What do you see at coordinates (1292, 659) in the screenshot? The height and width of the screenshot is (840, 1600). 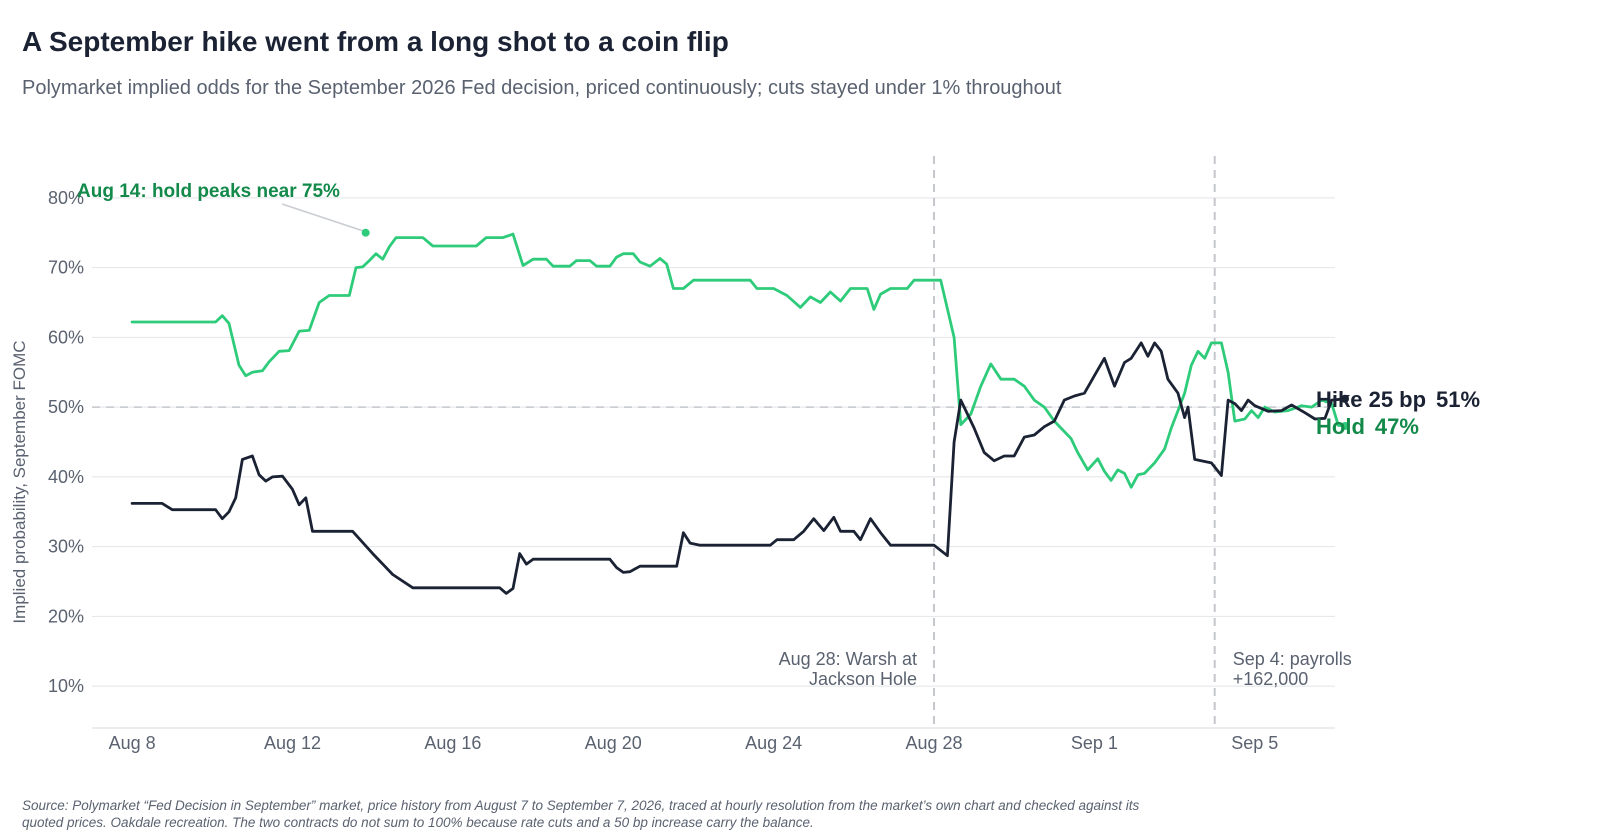 I see `event-label: Sep 4: payrolls` at bounding box center [1292, 659].